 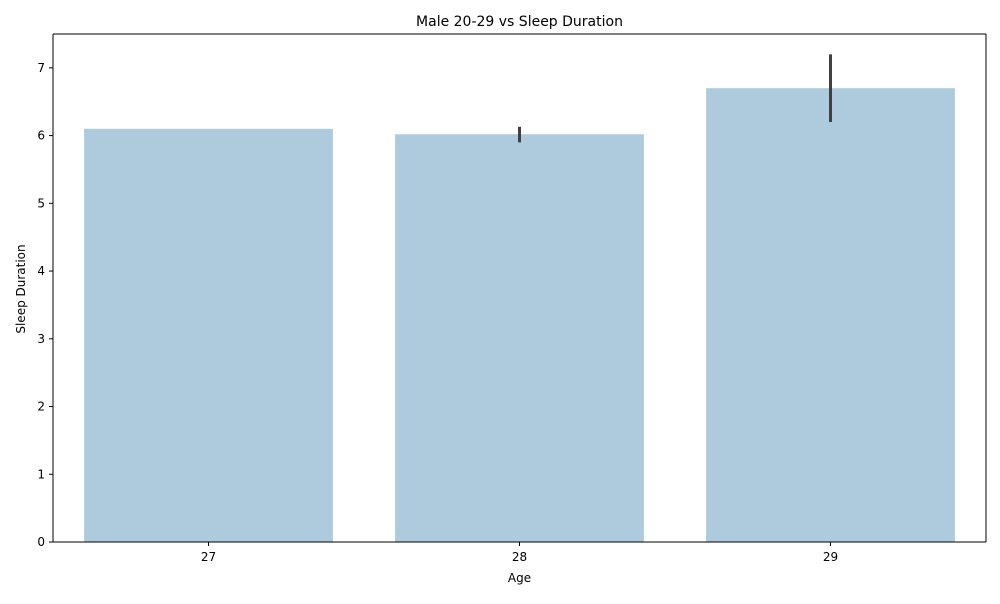 I want to click on y-tick-label-7: 7, so click(x=41, y=68).